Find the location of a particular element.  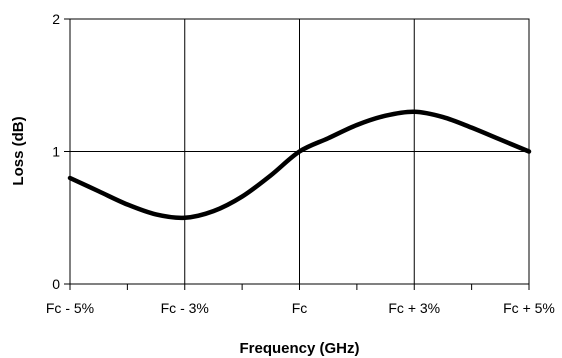

x-tick-labels: Fc - 5% Fc - 3% Fc Fc + 3% Fc + 5% is located at coordinates (300, 308).